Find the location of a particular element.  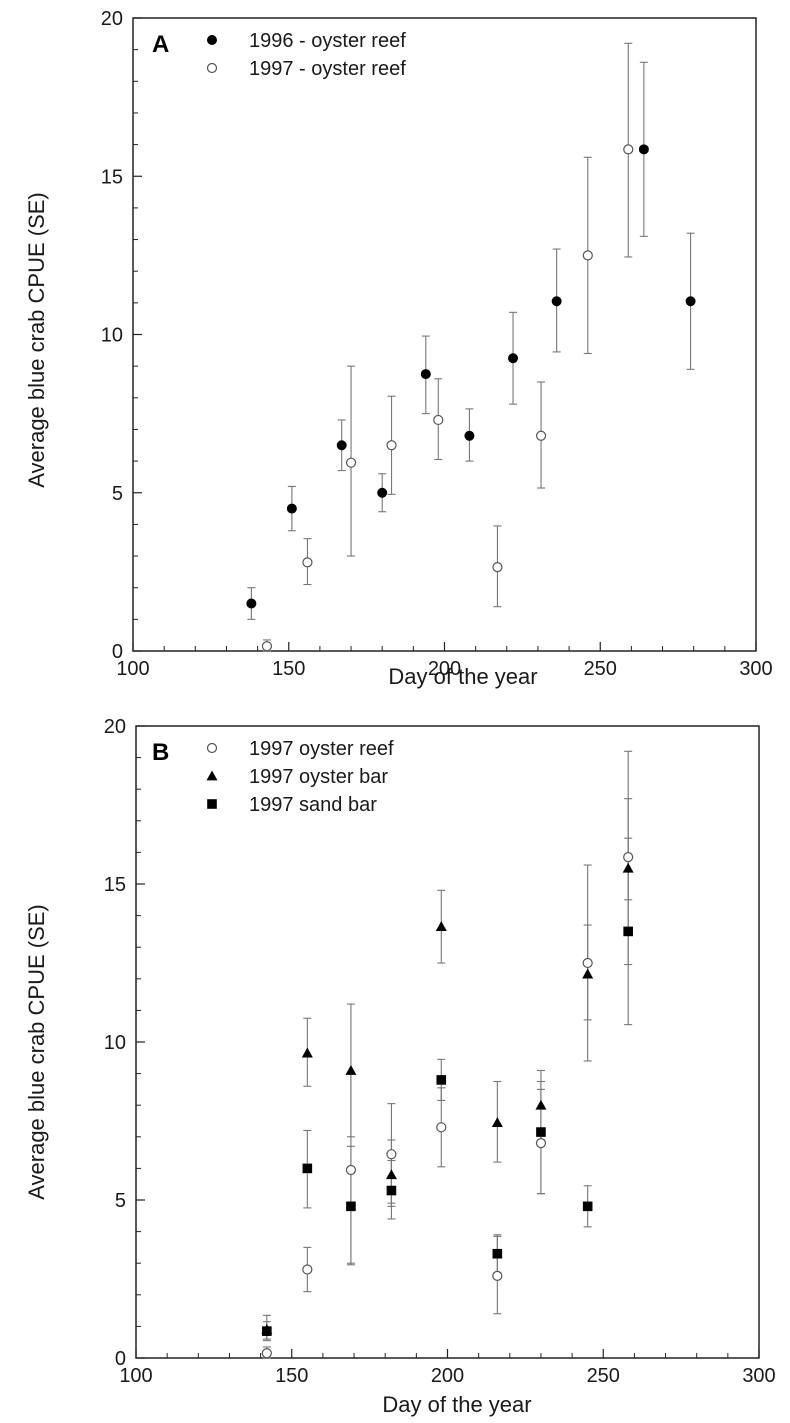

panel-label: B is located at coordinates (160, 752).